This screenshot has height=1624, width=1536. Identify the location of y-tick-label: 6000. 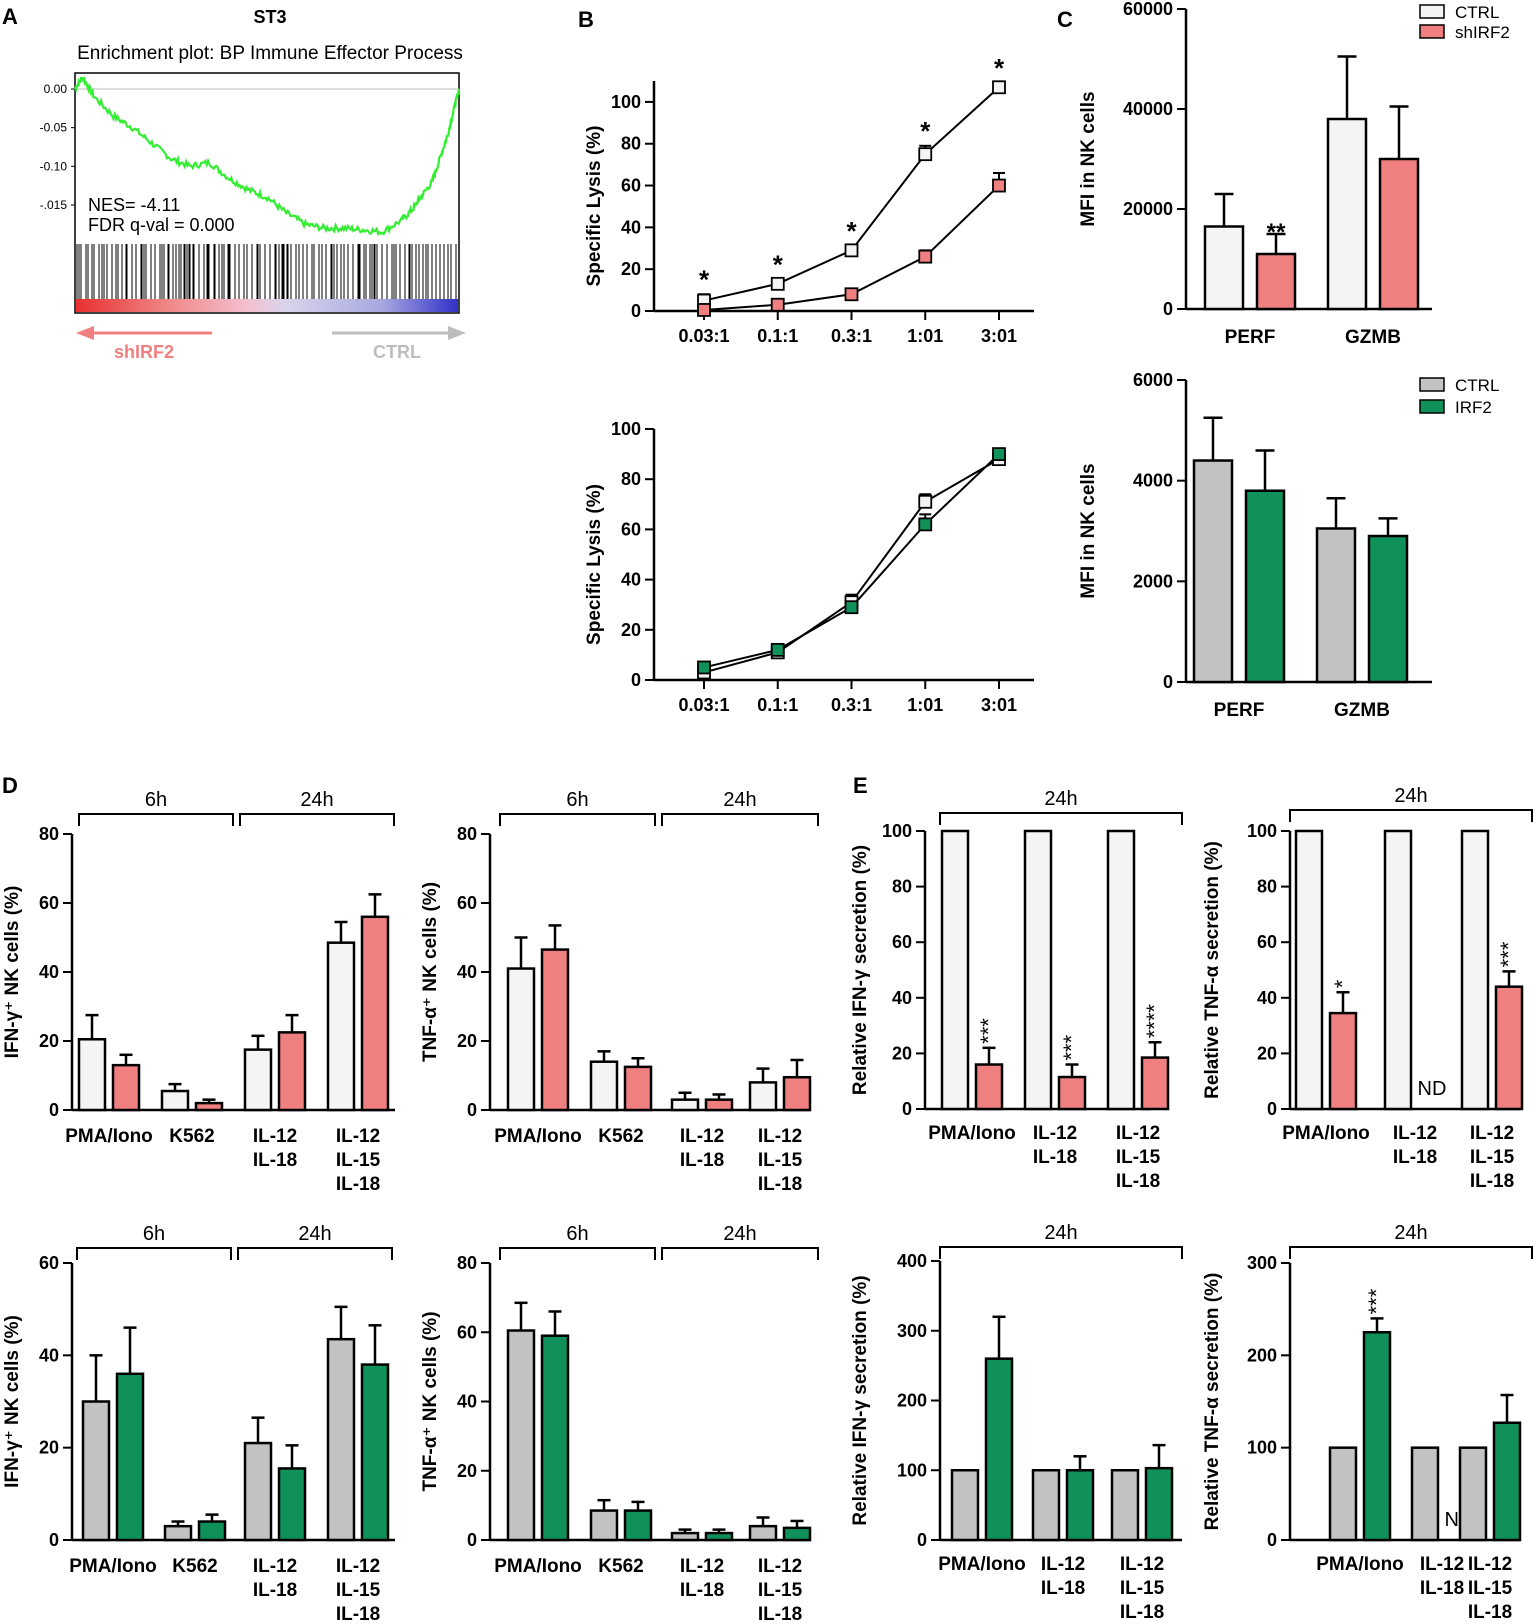
(1153, 380).